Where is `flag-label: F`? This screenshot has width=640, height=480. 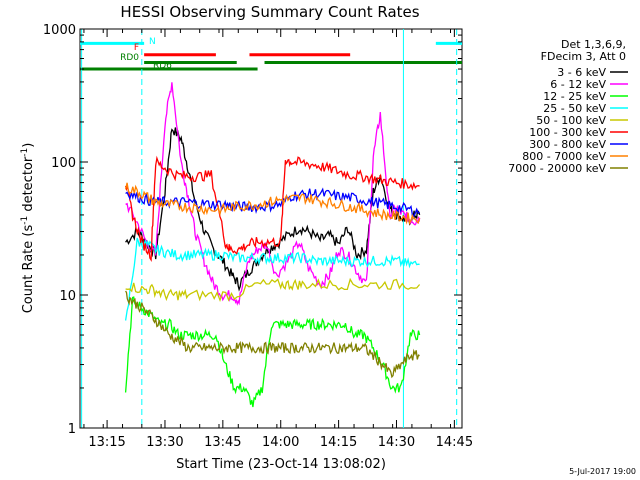 flag-label: F is located at coordinates (136, 48).